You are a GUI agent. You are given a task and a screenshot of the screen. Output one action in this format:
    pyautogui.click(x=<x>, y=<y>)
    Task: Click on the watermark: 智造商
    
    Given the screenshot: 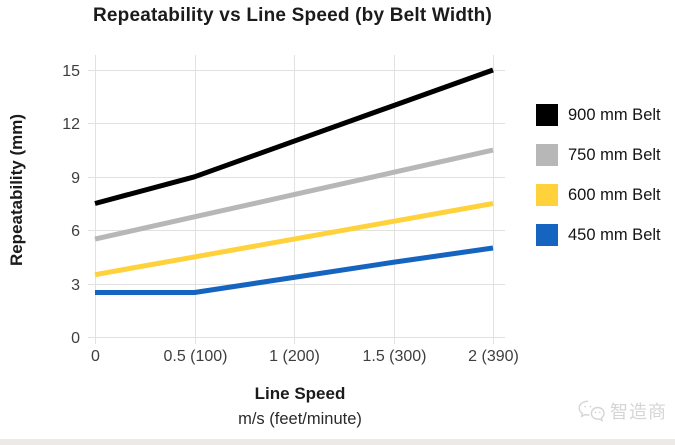 What is the action you would take?
    pyautogui.click(x=622, y=411)
    